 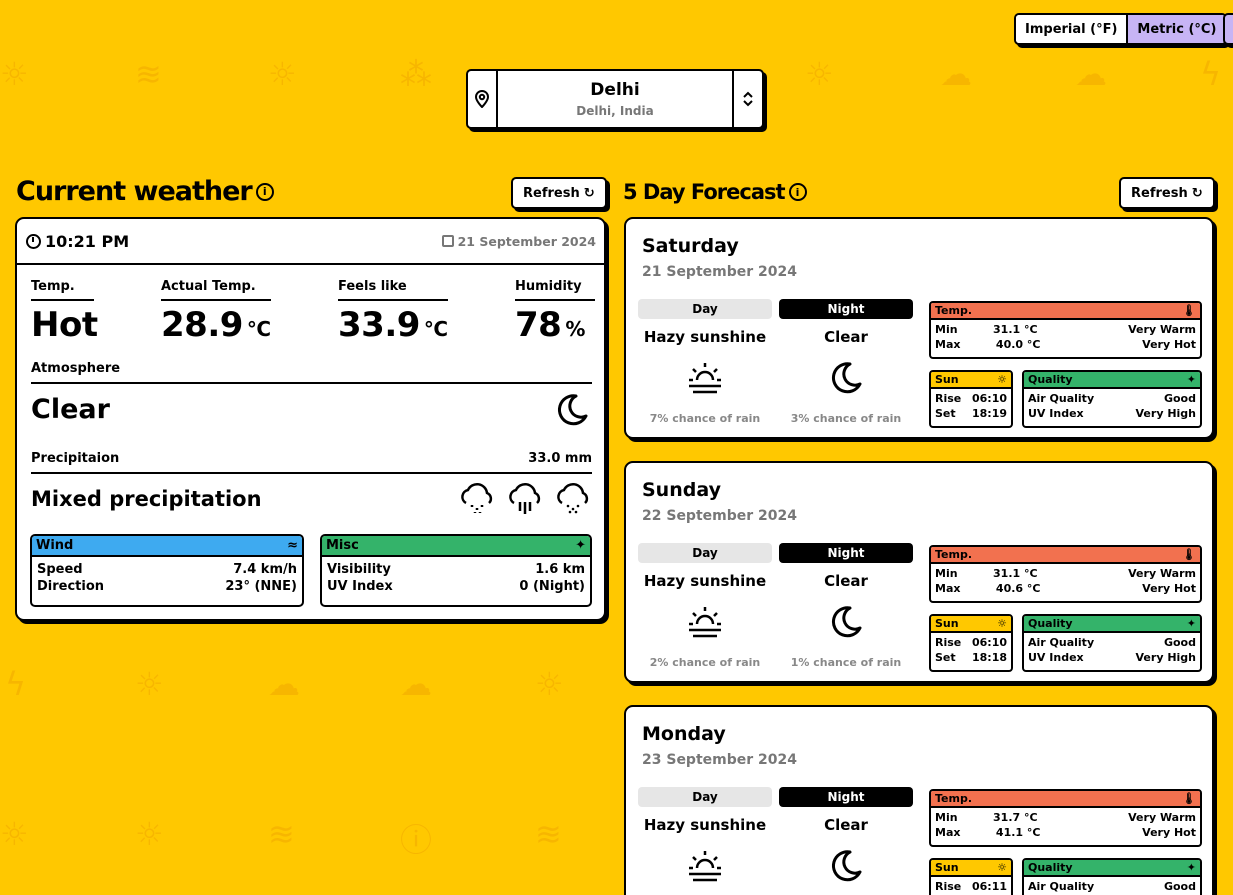 What do you see at coordinates (719, 272) in the screenshot?
I see `forecast-date: 21 September 2024` at bounding box center [719, 272].